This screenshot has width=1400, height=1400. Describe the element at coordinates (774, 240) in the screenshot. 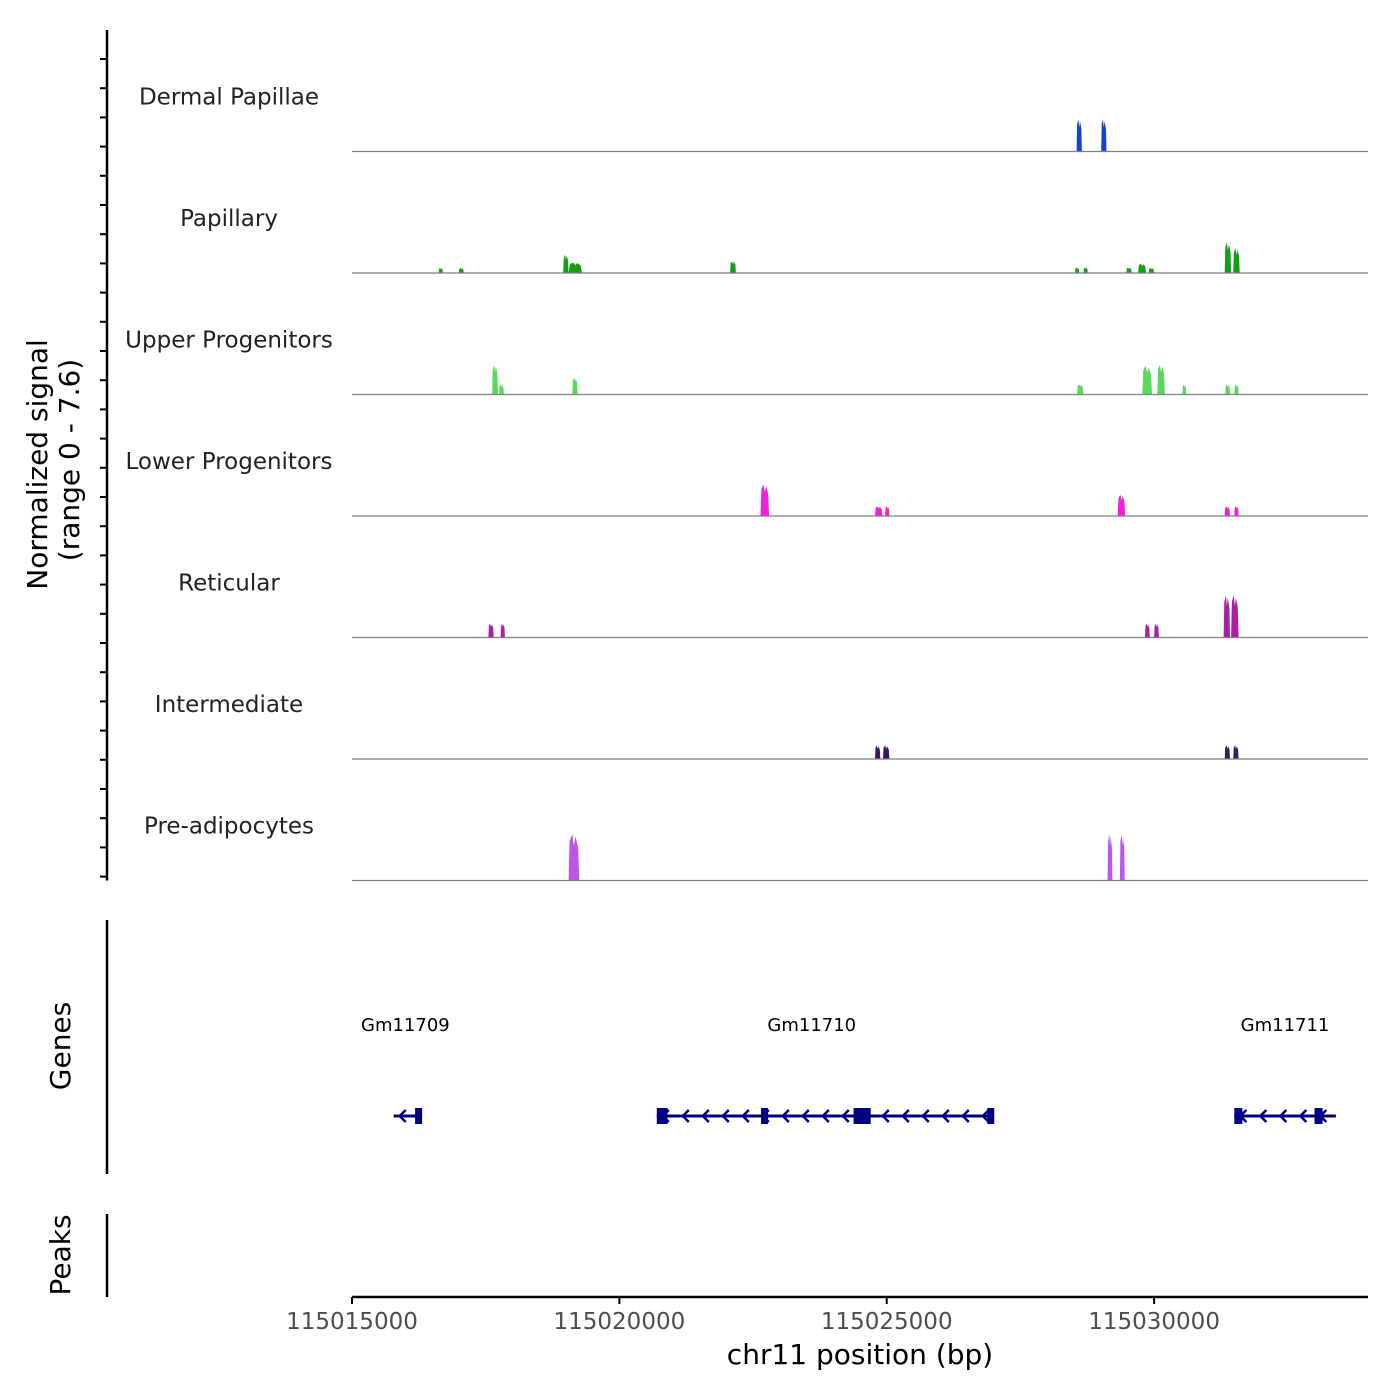

I see `coverage-track: Papillary` at that location.